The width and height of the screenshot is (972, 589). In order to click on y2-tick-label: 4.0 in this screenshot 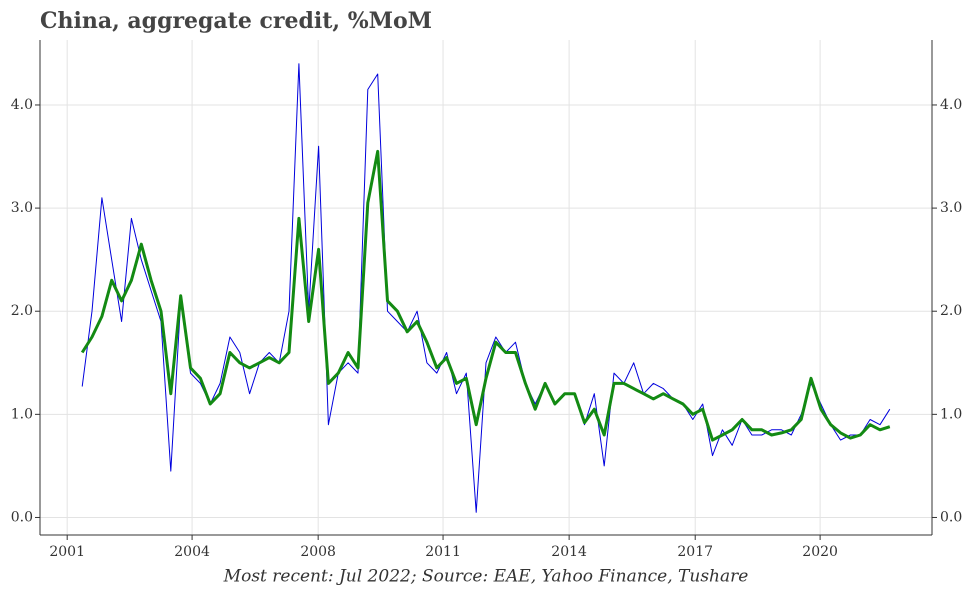, I will do `click(951, 105)`.